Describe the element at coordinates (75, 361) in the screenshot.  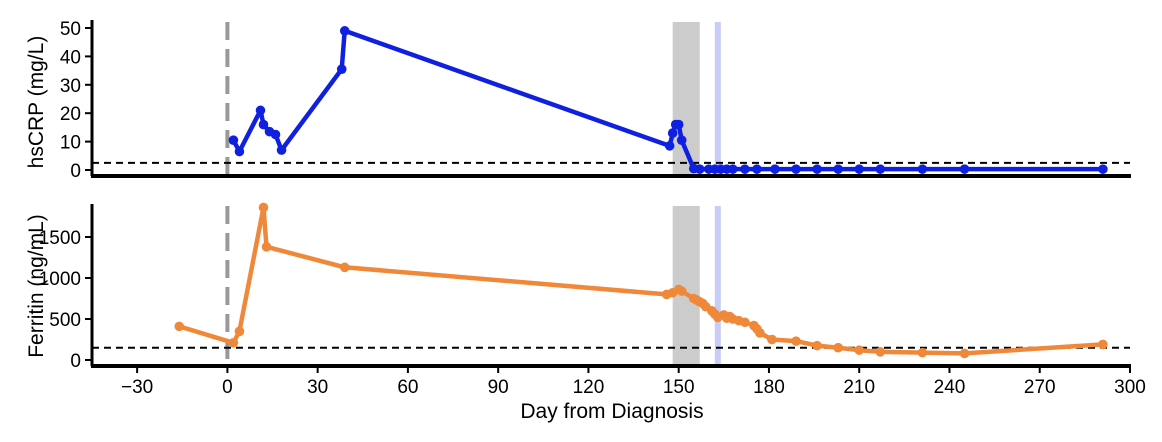
I see `ferritin-y-tick-label: 0` at that location.